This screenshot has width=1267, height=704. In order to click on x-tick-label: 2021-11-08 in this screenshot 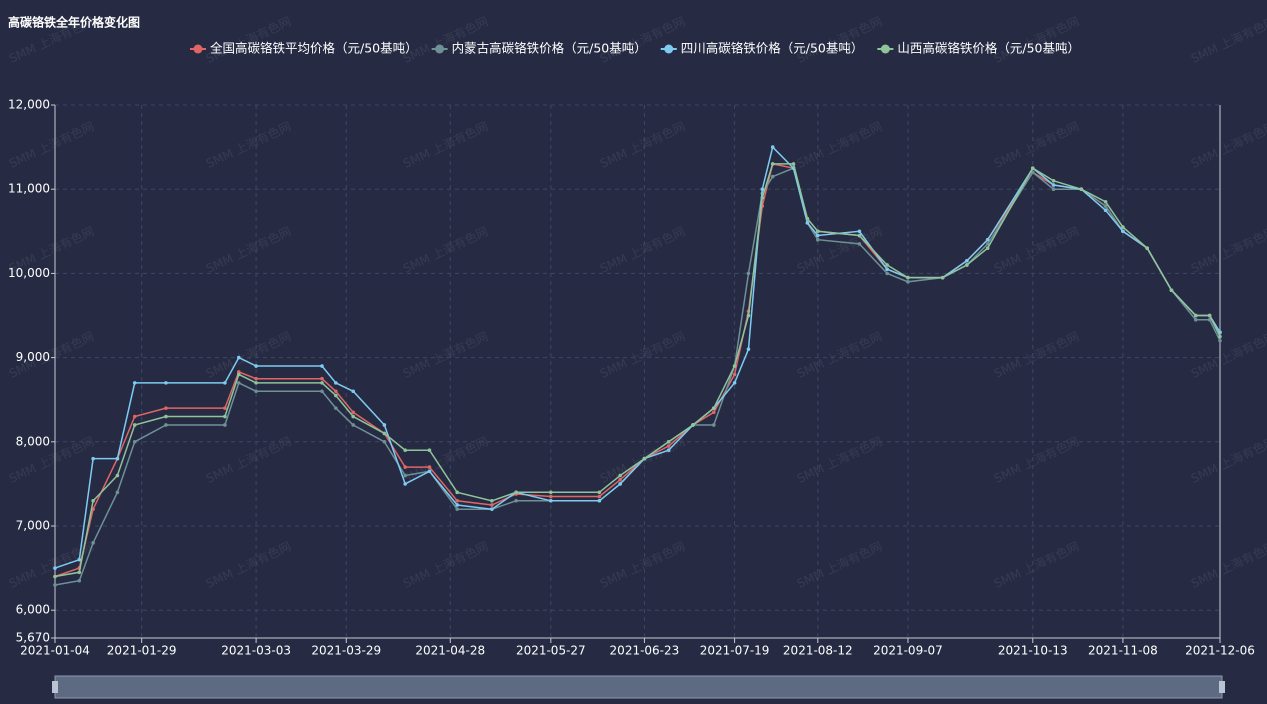, I will do `click(1123, 651)`.